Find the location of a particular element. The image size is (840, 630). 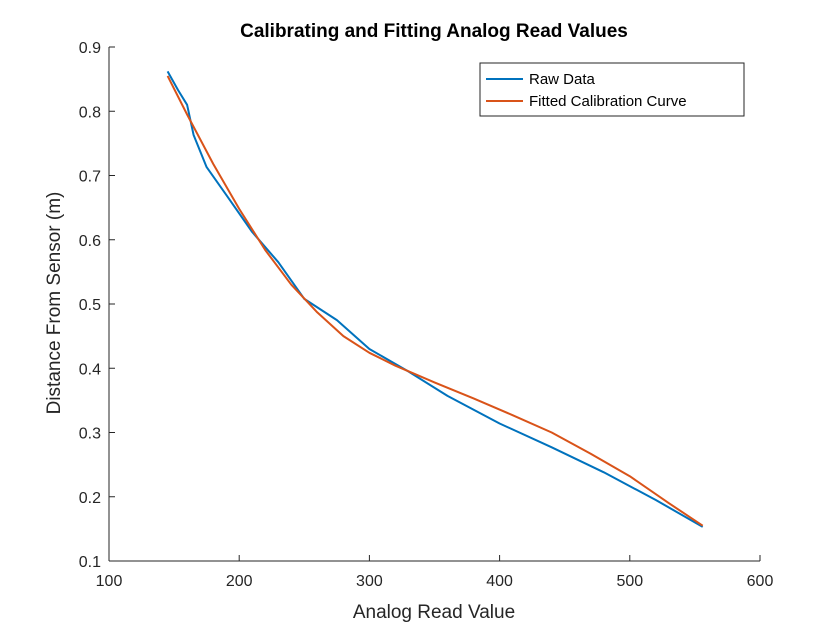

x-tick-label: 600 is located at coordinates (760, 581).